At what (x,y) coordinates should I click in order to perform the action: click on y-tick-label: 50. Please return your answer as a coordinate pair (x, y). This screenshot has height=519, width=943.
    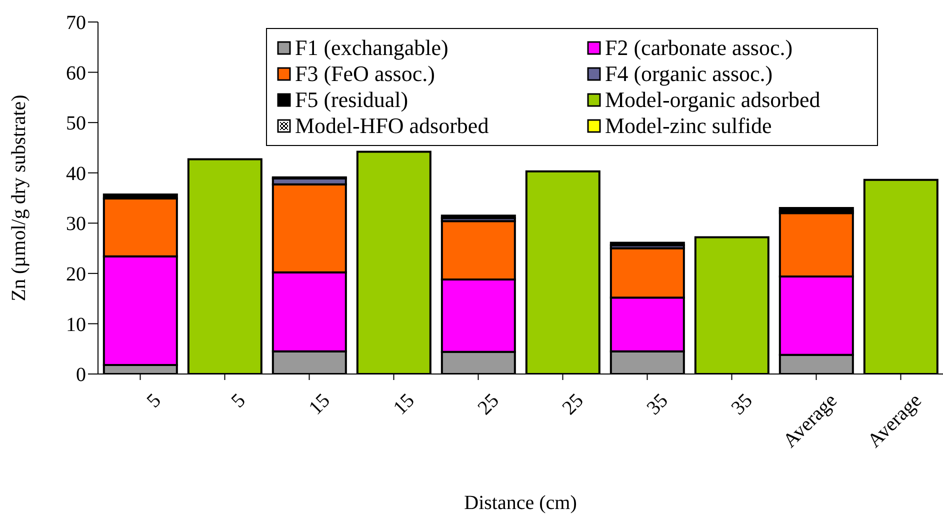
    Looking at the image, I should click on (76, 123).